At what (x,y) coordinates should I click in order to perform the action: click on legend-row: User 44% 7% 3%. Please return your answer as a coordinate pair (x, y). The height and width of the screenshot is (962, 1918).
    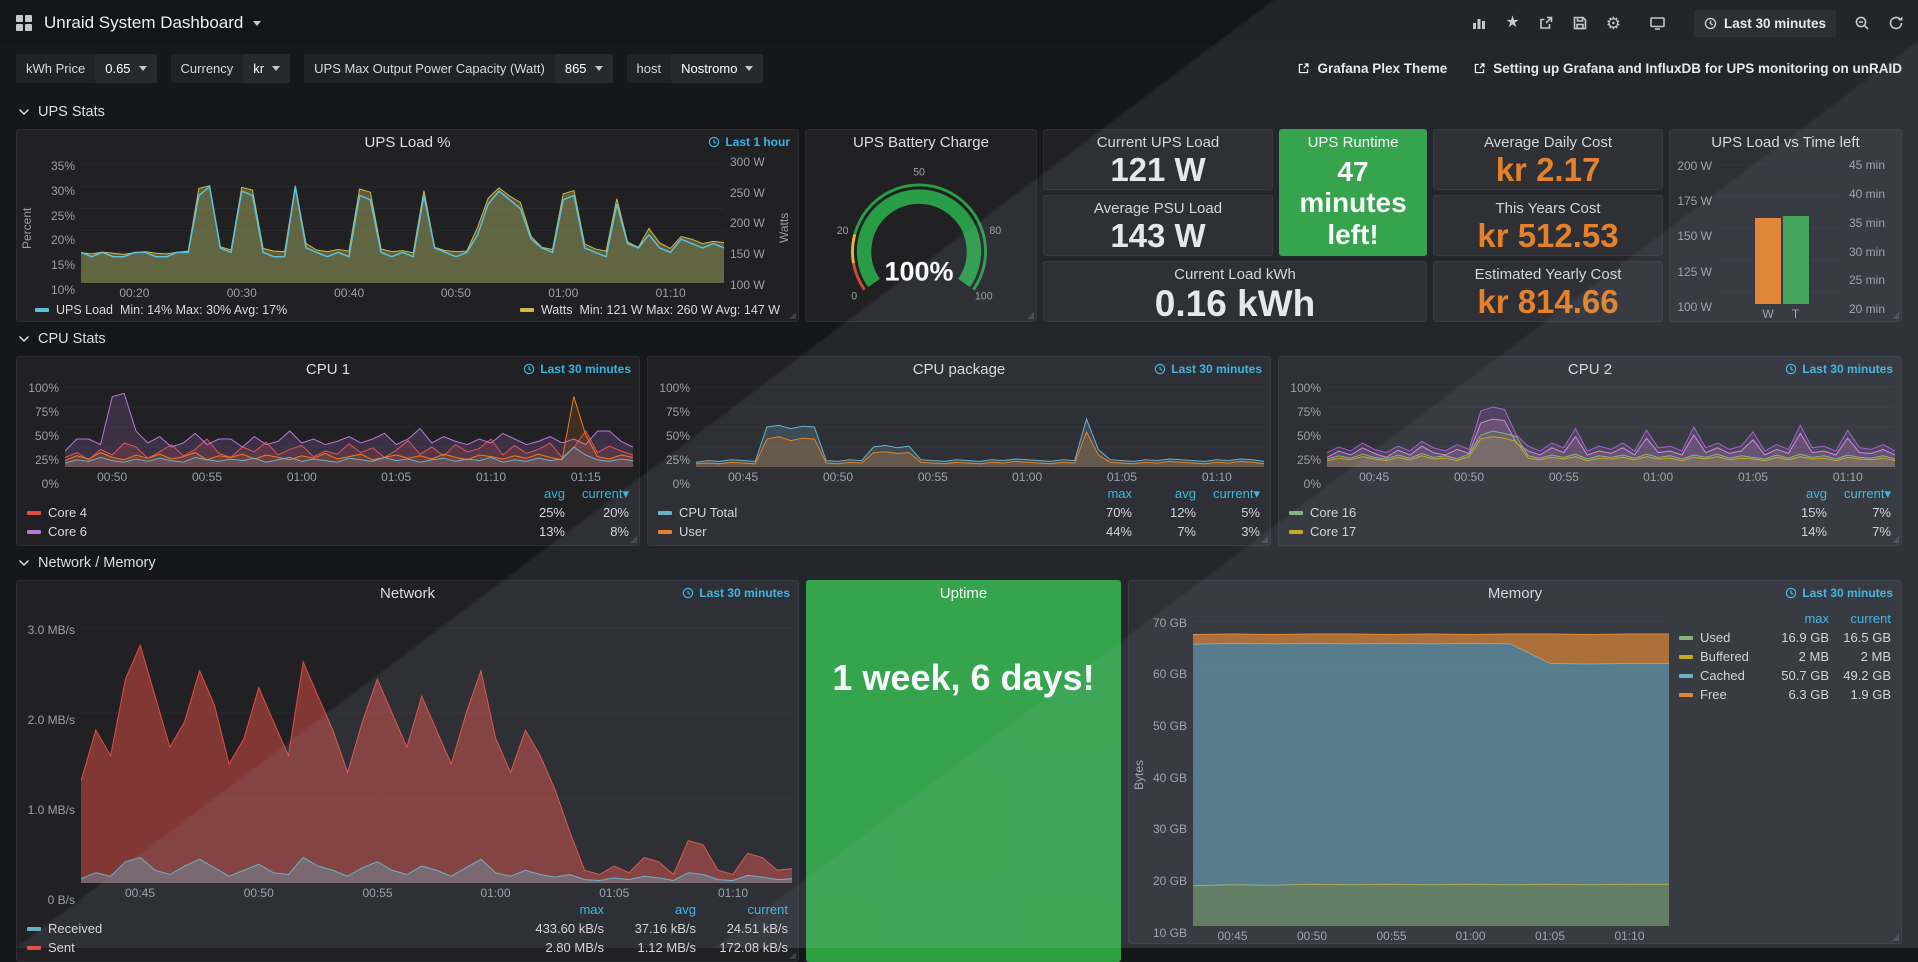
    Looking at the image, I should click on (959, 531).